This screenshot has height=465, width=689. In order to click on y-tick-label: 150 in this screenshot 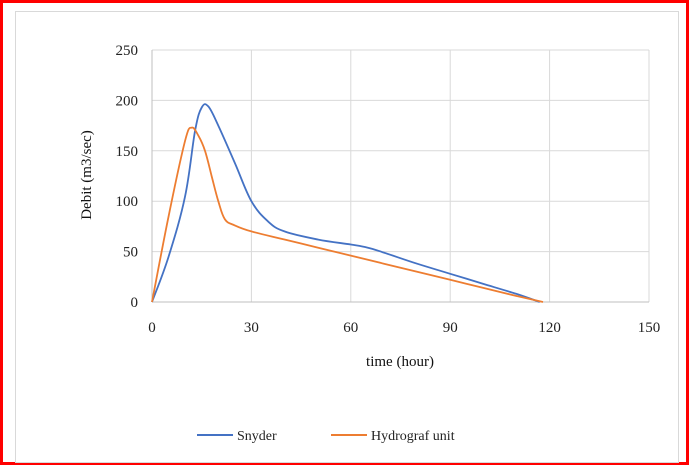, I will do `click(127, 152)`.